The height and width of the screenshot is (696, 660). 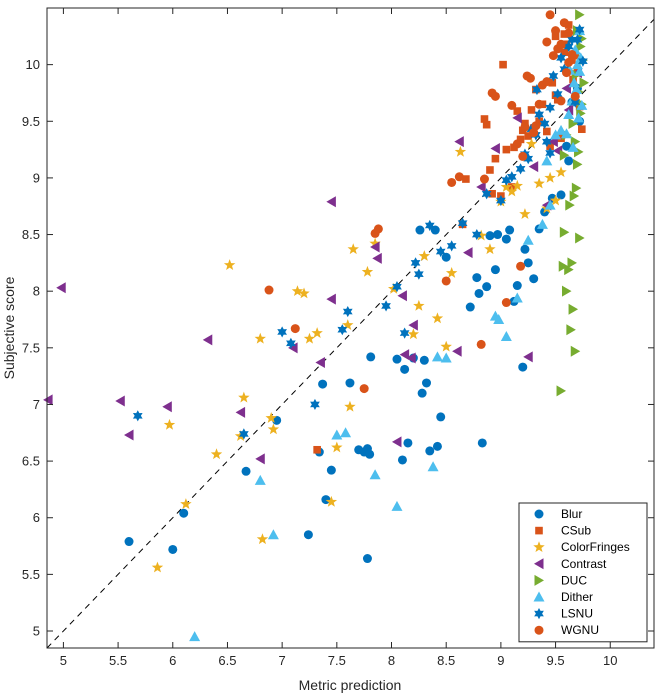 What do you see at coordinates (556, 660) in the screenshot?
I see `x-tick-label: 9.5` at bounding box center [556, 660].